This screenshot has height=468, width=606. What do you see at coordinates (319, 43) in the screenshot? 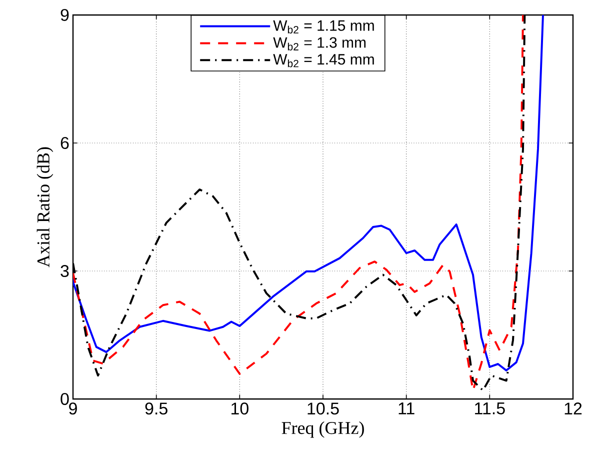
I see `legend-label: W$_{b2}$ = 1.3 mm` at bounding box center [319, 43].